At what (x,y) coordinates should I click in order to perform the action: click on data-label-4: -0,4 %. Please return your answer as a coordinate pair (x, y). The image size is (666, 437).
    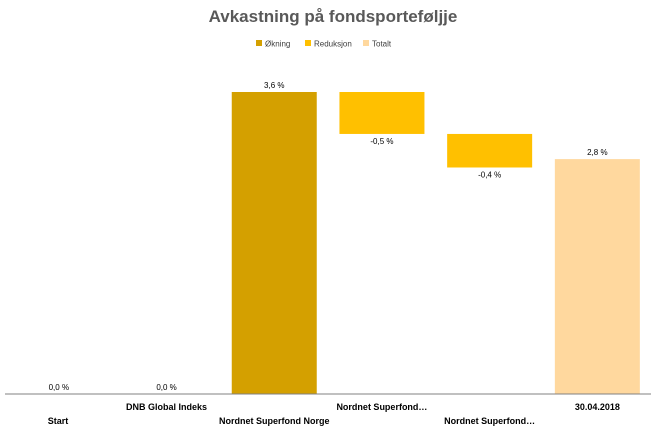
    Looking at the image, I should click on (489, 175).